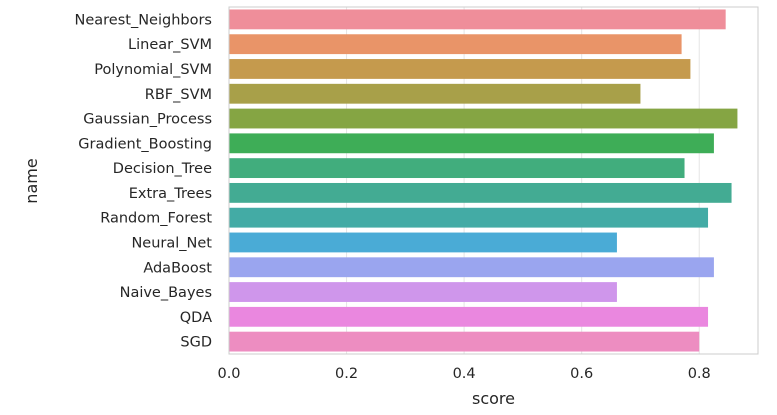 This screenshot has height=415, width=777. What do you see at coordinates (144, 20) in the screenshot?
I see `y-tick-label: Nearest_Neighbors` at bounding box center [144, 20].